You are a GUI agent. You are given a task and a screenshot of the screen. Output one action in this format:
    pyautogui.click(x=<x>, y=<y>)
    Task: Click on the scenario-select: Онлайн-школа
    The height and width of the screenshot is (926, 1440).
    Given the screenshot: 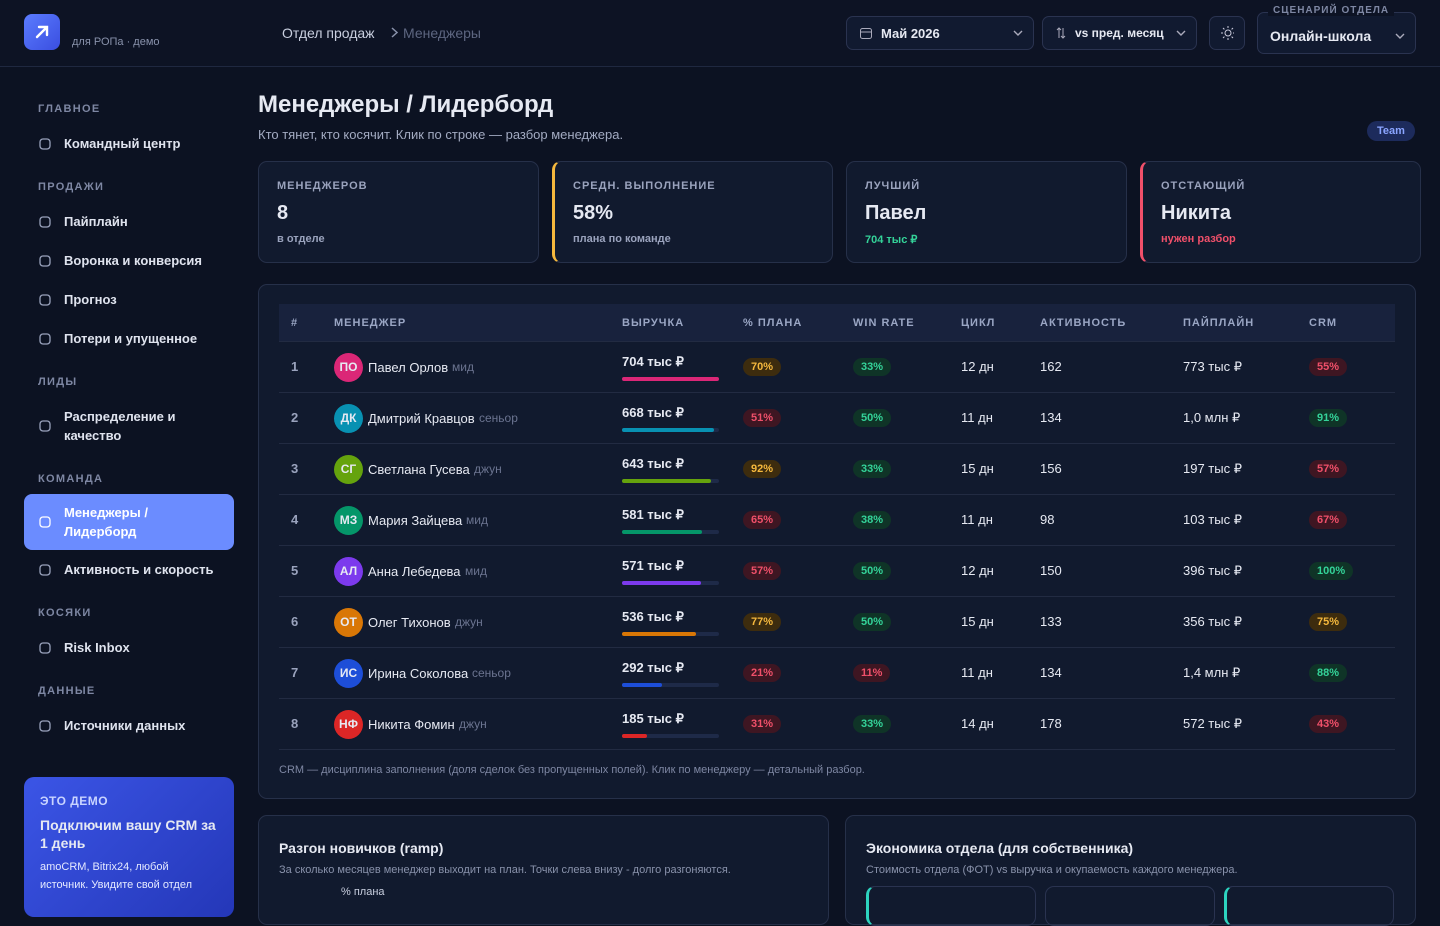 What is the action you would take?
    pyautogui.click(x=1336, y=33)
    